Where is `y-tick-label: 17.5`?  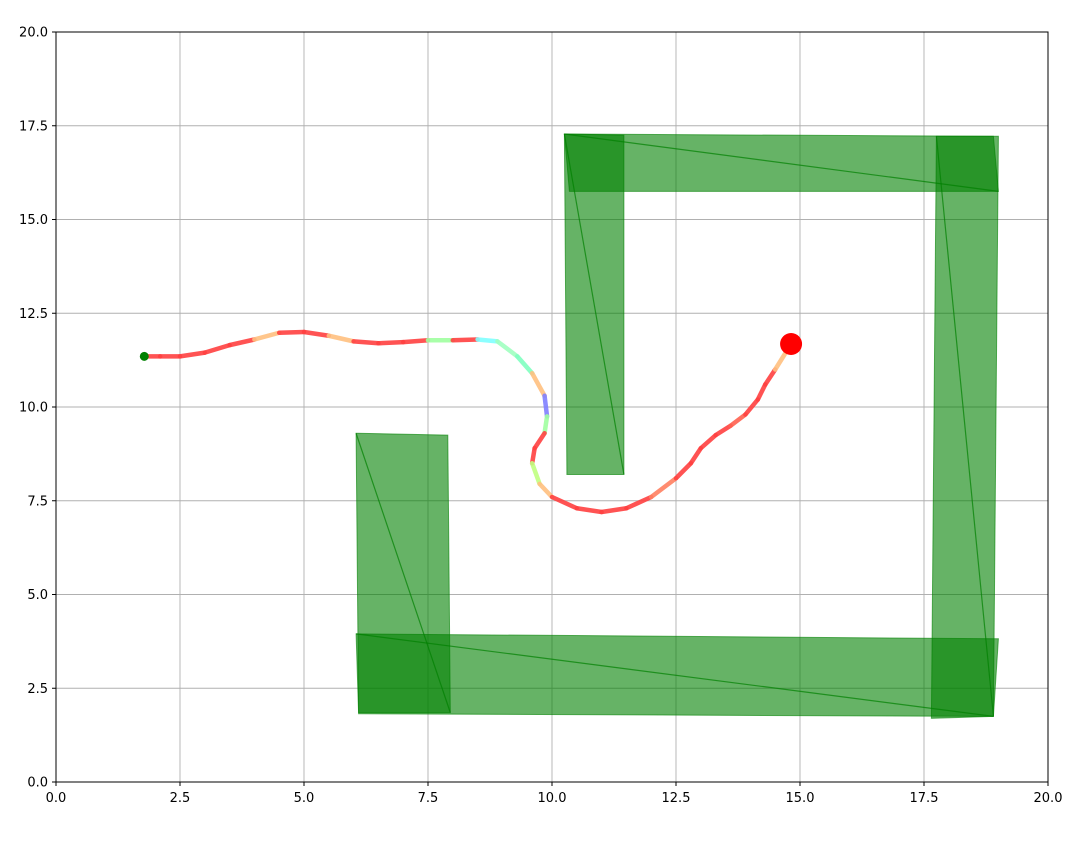 y-tick-label: 17.5 is located at coordinates (33, 126).